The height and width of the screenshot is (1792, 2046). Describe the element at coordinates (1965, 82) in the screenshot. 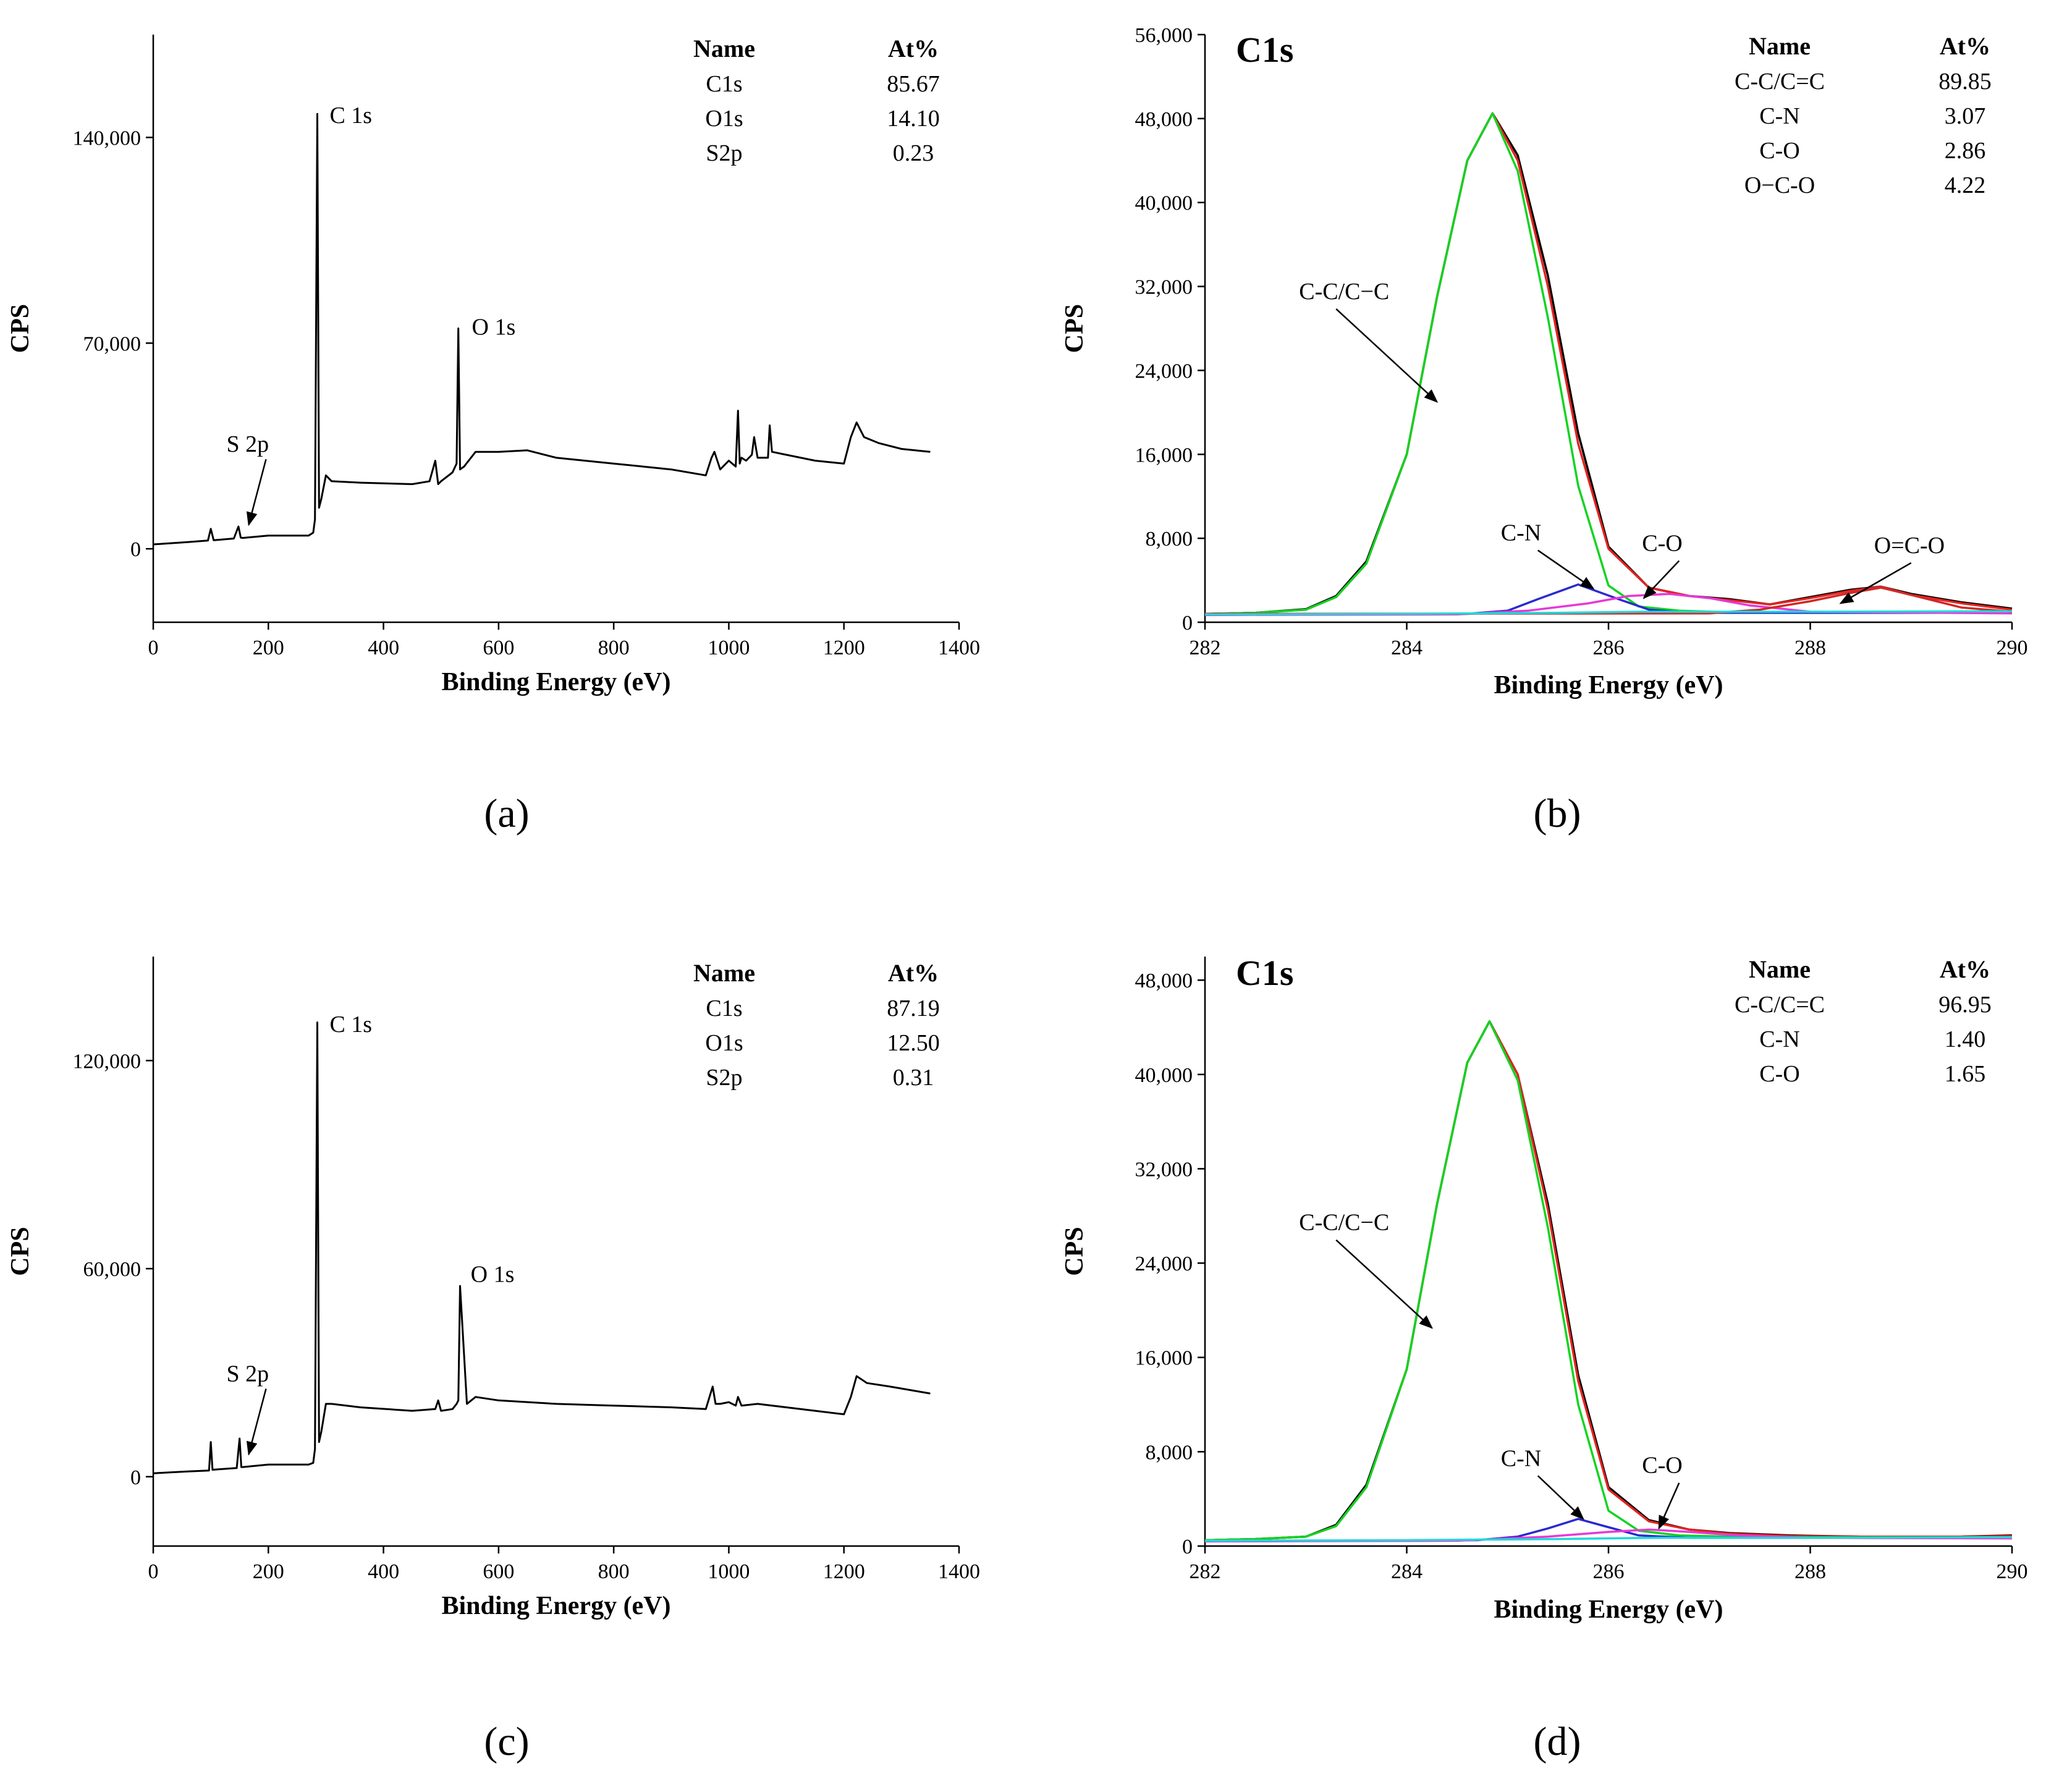

I see `table-cell-at: 89.85` at that location.